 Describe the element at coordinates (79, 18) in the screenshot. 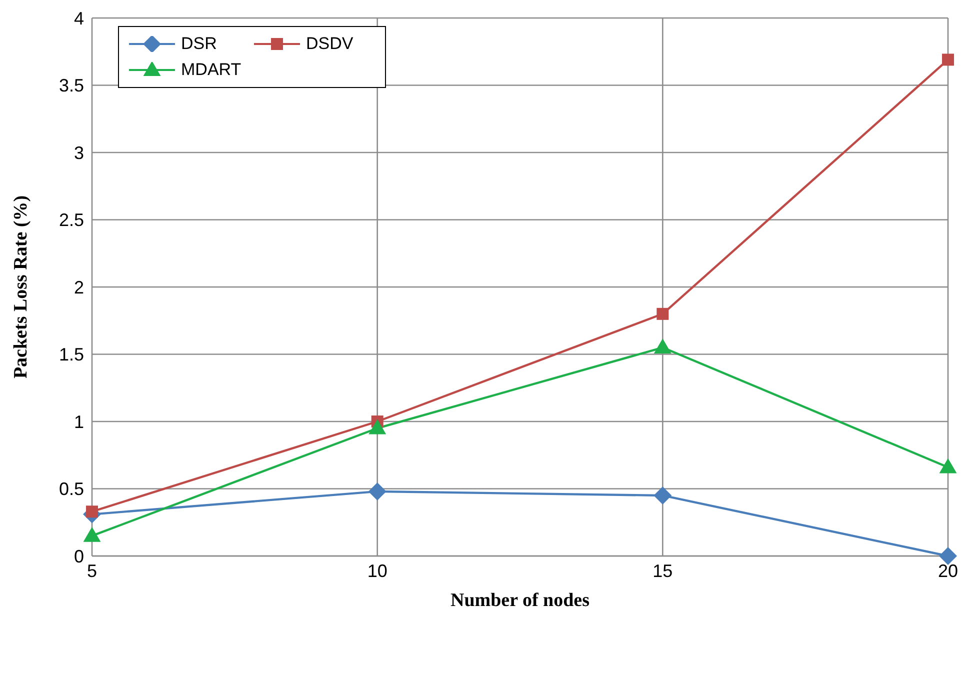

I see `y-tick-label: 4` at that location.